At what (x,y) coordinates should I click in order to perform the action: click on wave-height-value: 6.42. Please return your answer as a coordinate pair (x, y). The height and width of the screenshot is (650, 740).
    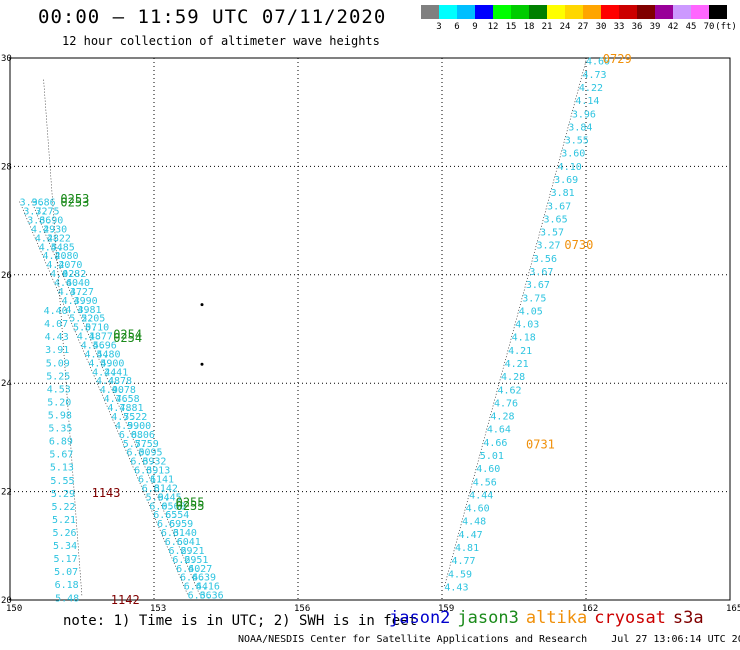
    Looking at the image, I should click on (166, 488).